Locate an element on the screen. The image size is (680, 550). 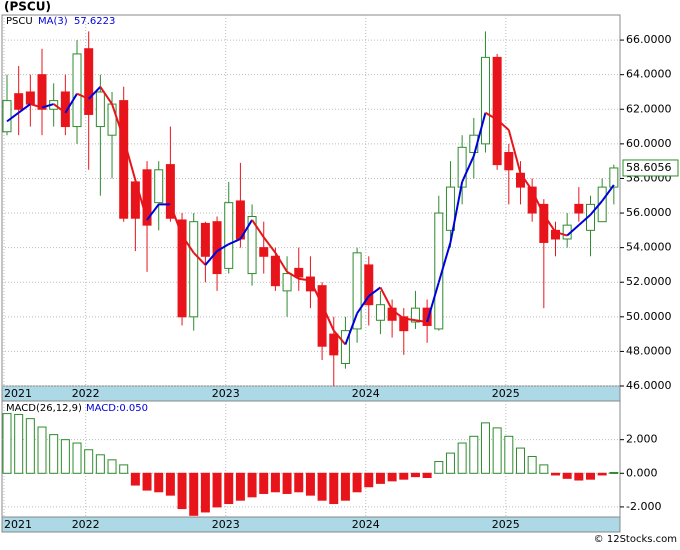
y-tick-label: 0.000 is located at coordinates (642, 472).